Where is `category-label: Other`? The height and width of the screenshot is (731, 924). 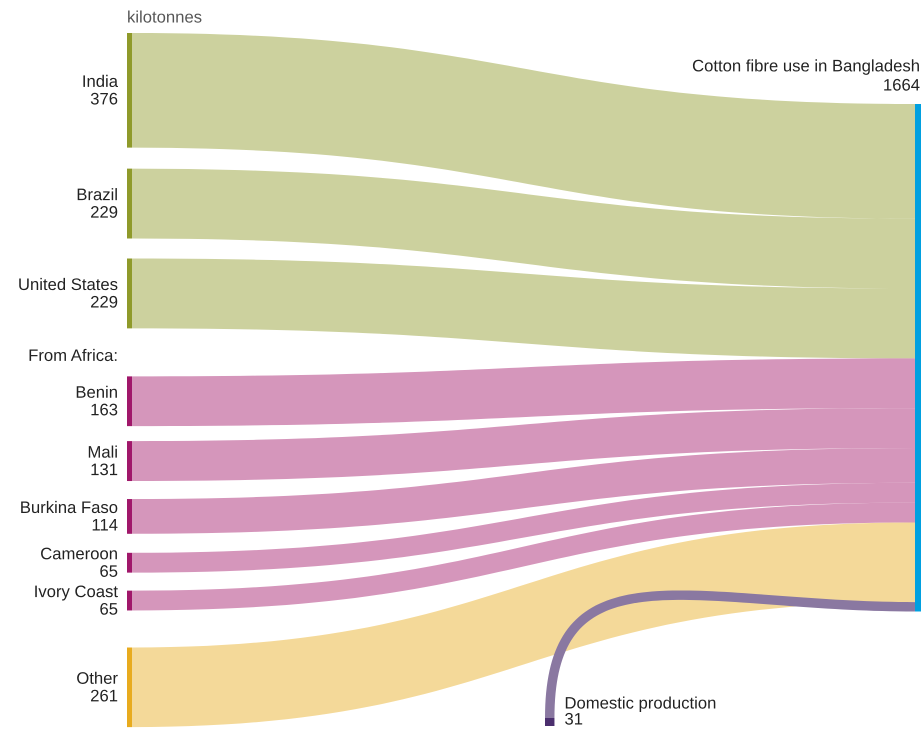
category-label: Other is located at coordinates (97, 678).